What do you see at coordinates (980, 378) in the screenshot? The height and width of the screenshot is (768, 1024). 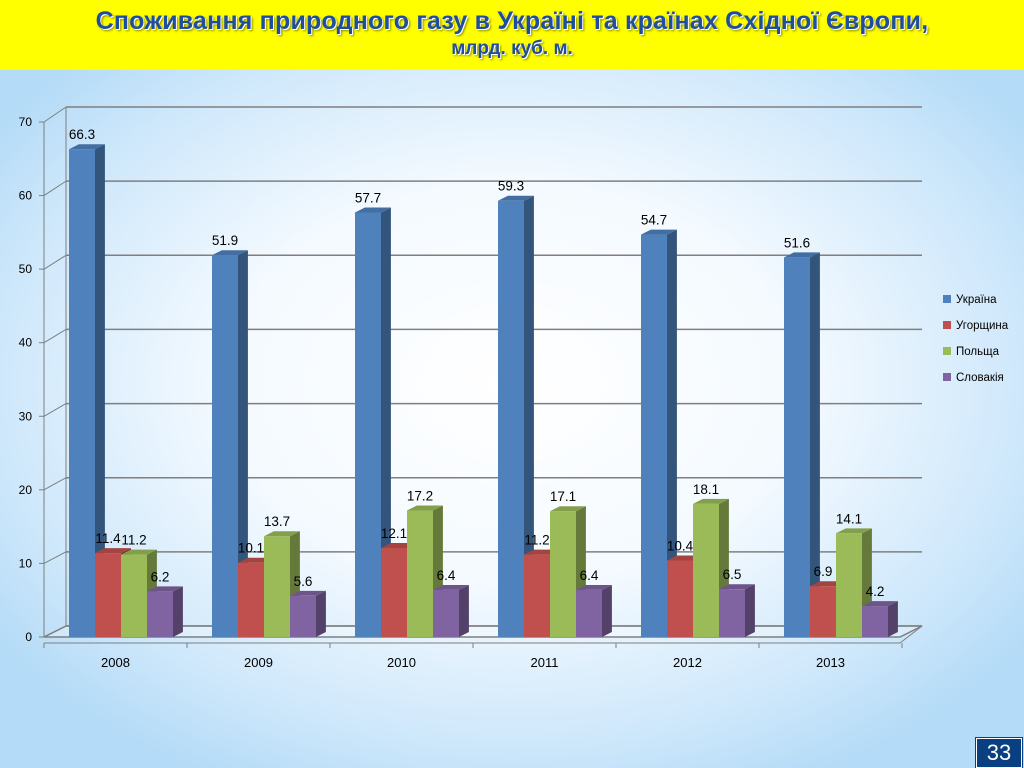 I see `legend-label: Словакія` at bounding box center [980, 378].